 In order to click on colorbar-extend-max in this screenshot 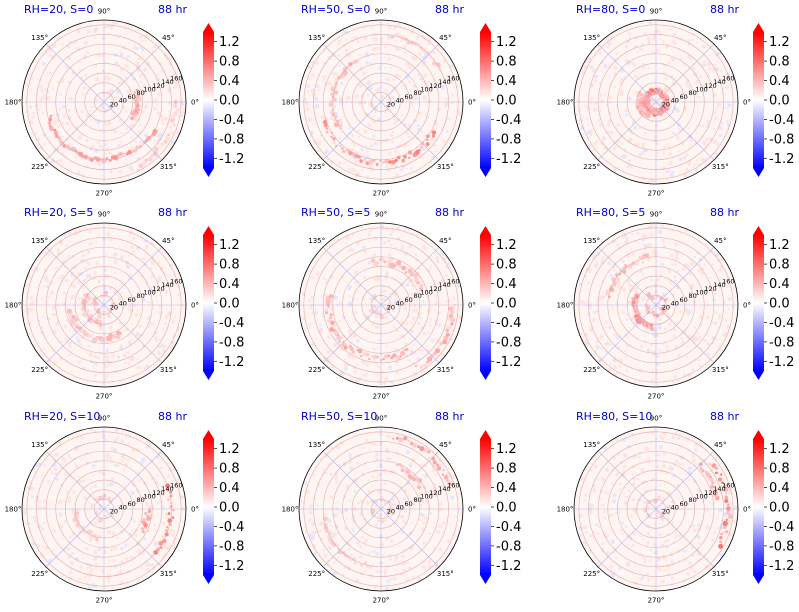, I will do `click(758, 434)`.